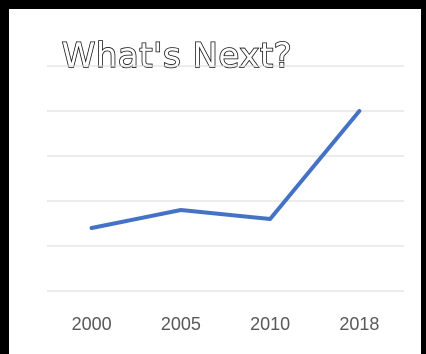 This screenshot has width=426, height=354. Describe the element at coordinates (177, 56) in the screenshot. I see `chart-title: What's Next?` at that location.